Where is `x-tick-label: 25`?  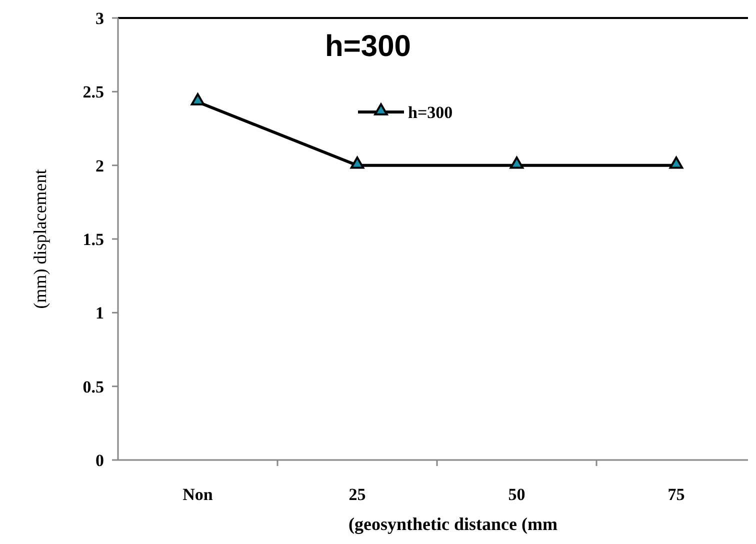 x-tick-label: 25 is located at coordinates (357, 494).